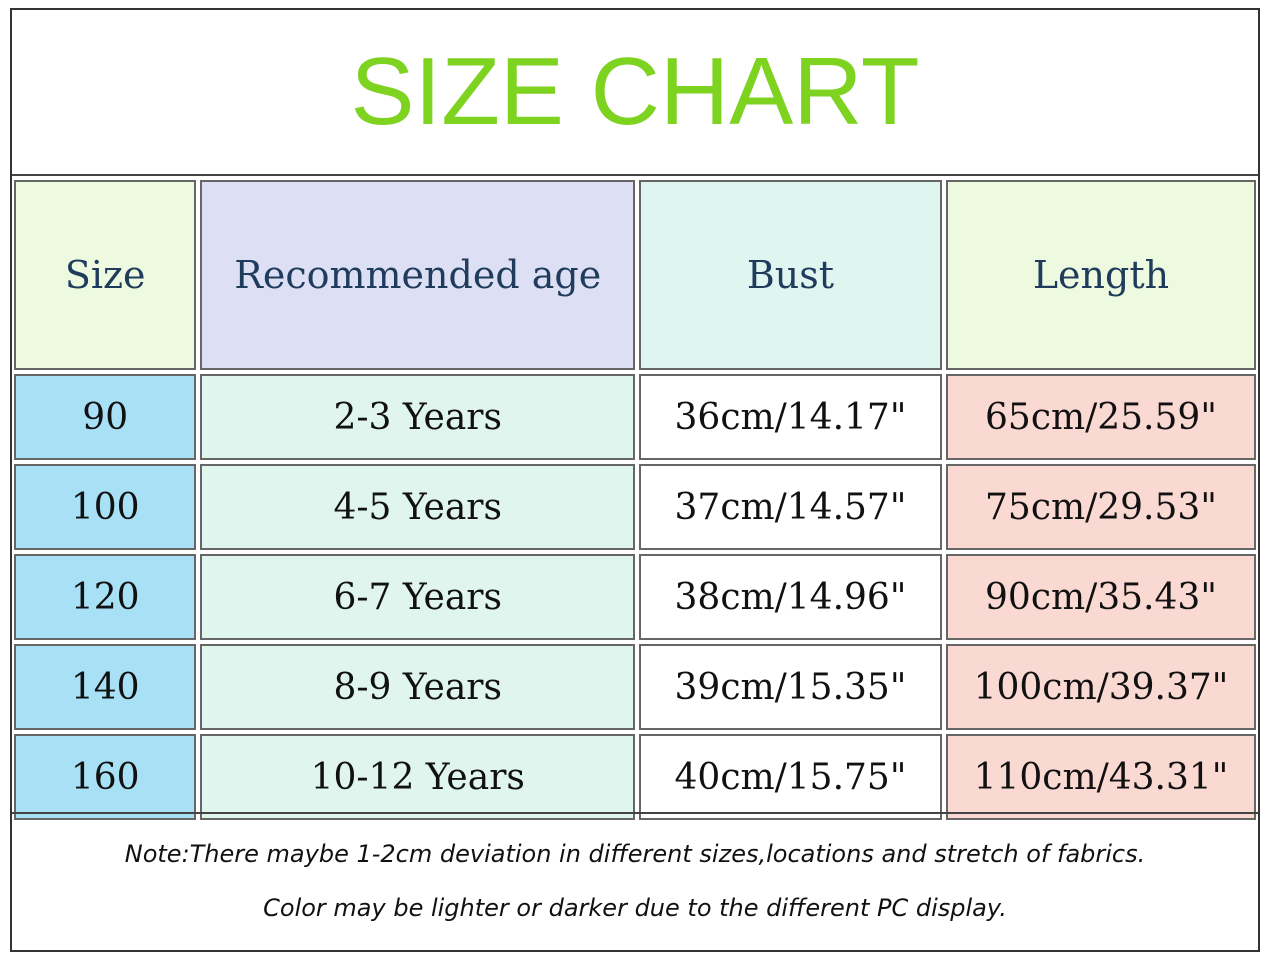 This screenshot has width=1270, height=966. Describe the element at coordinates (105, 275) in the screenshot. I see `header-cell: Size` at that location.